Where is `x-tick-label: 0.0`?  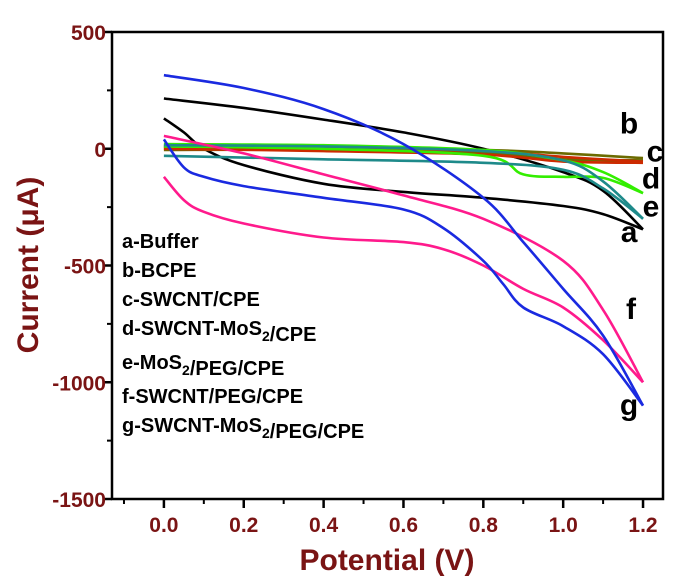 x-tick-label: 0.0 is located at coordinates (163, 525).